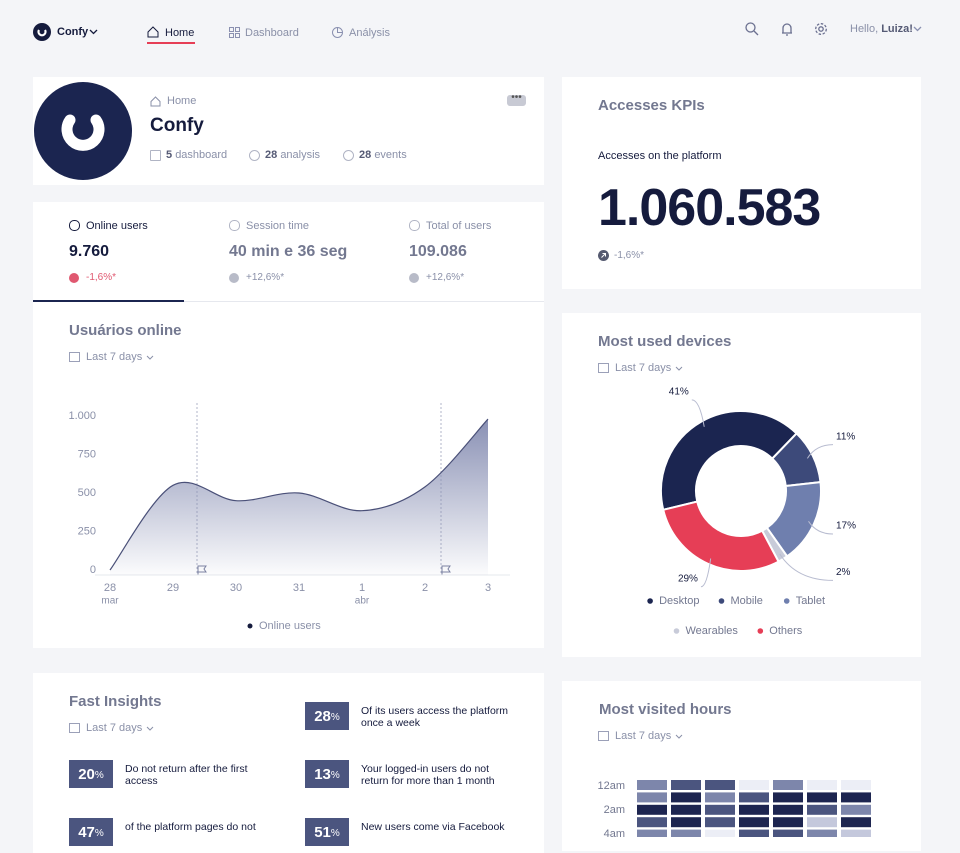 The image size is (960, 853). Describe the element at coordinates (91, 832) in the screenshot. I see `insight-badge: 47%` at that location.